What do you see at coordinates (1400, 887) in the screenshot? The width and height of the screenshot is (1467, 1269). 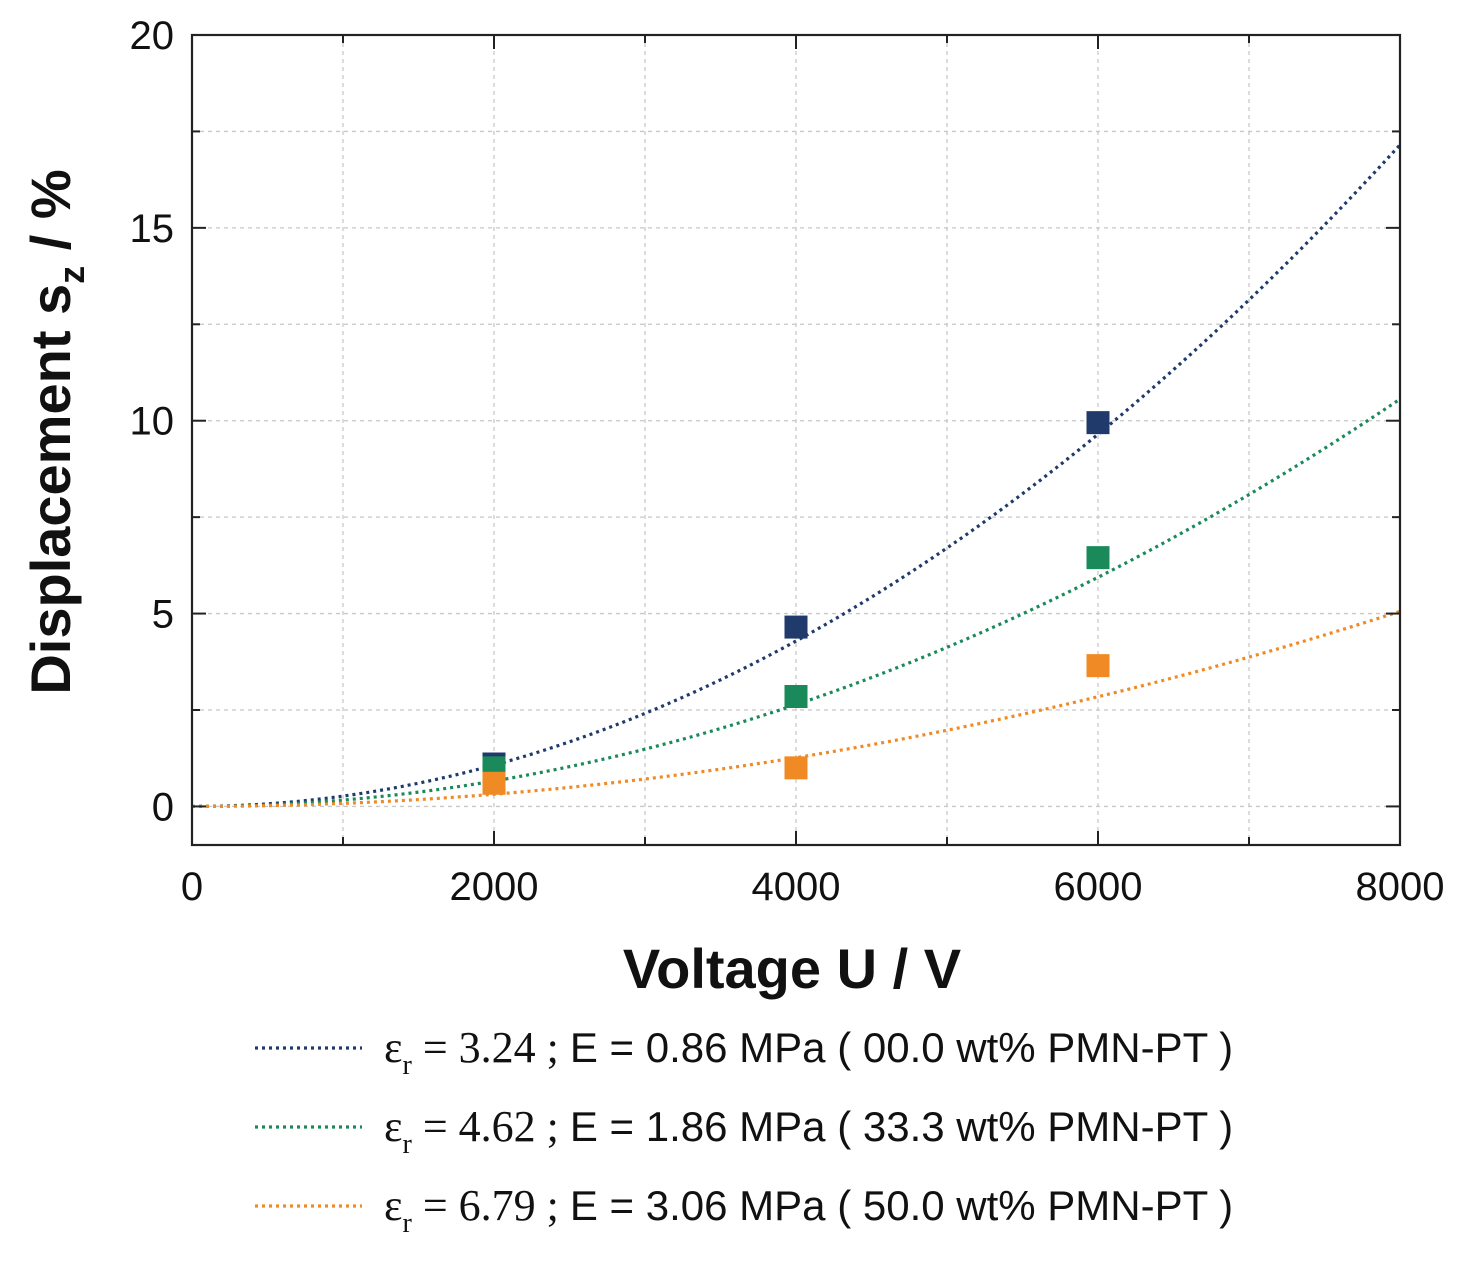 I see `x-tick-label: 8000` at bounding box center [1400, 887].